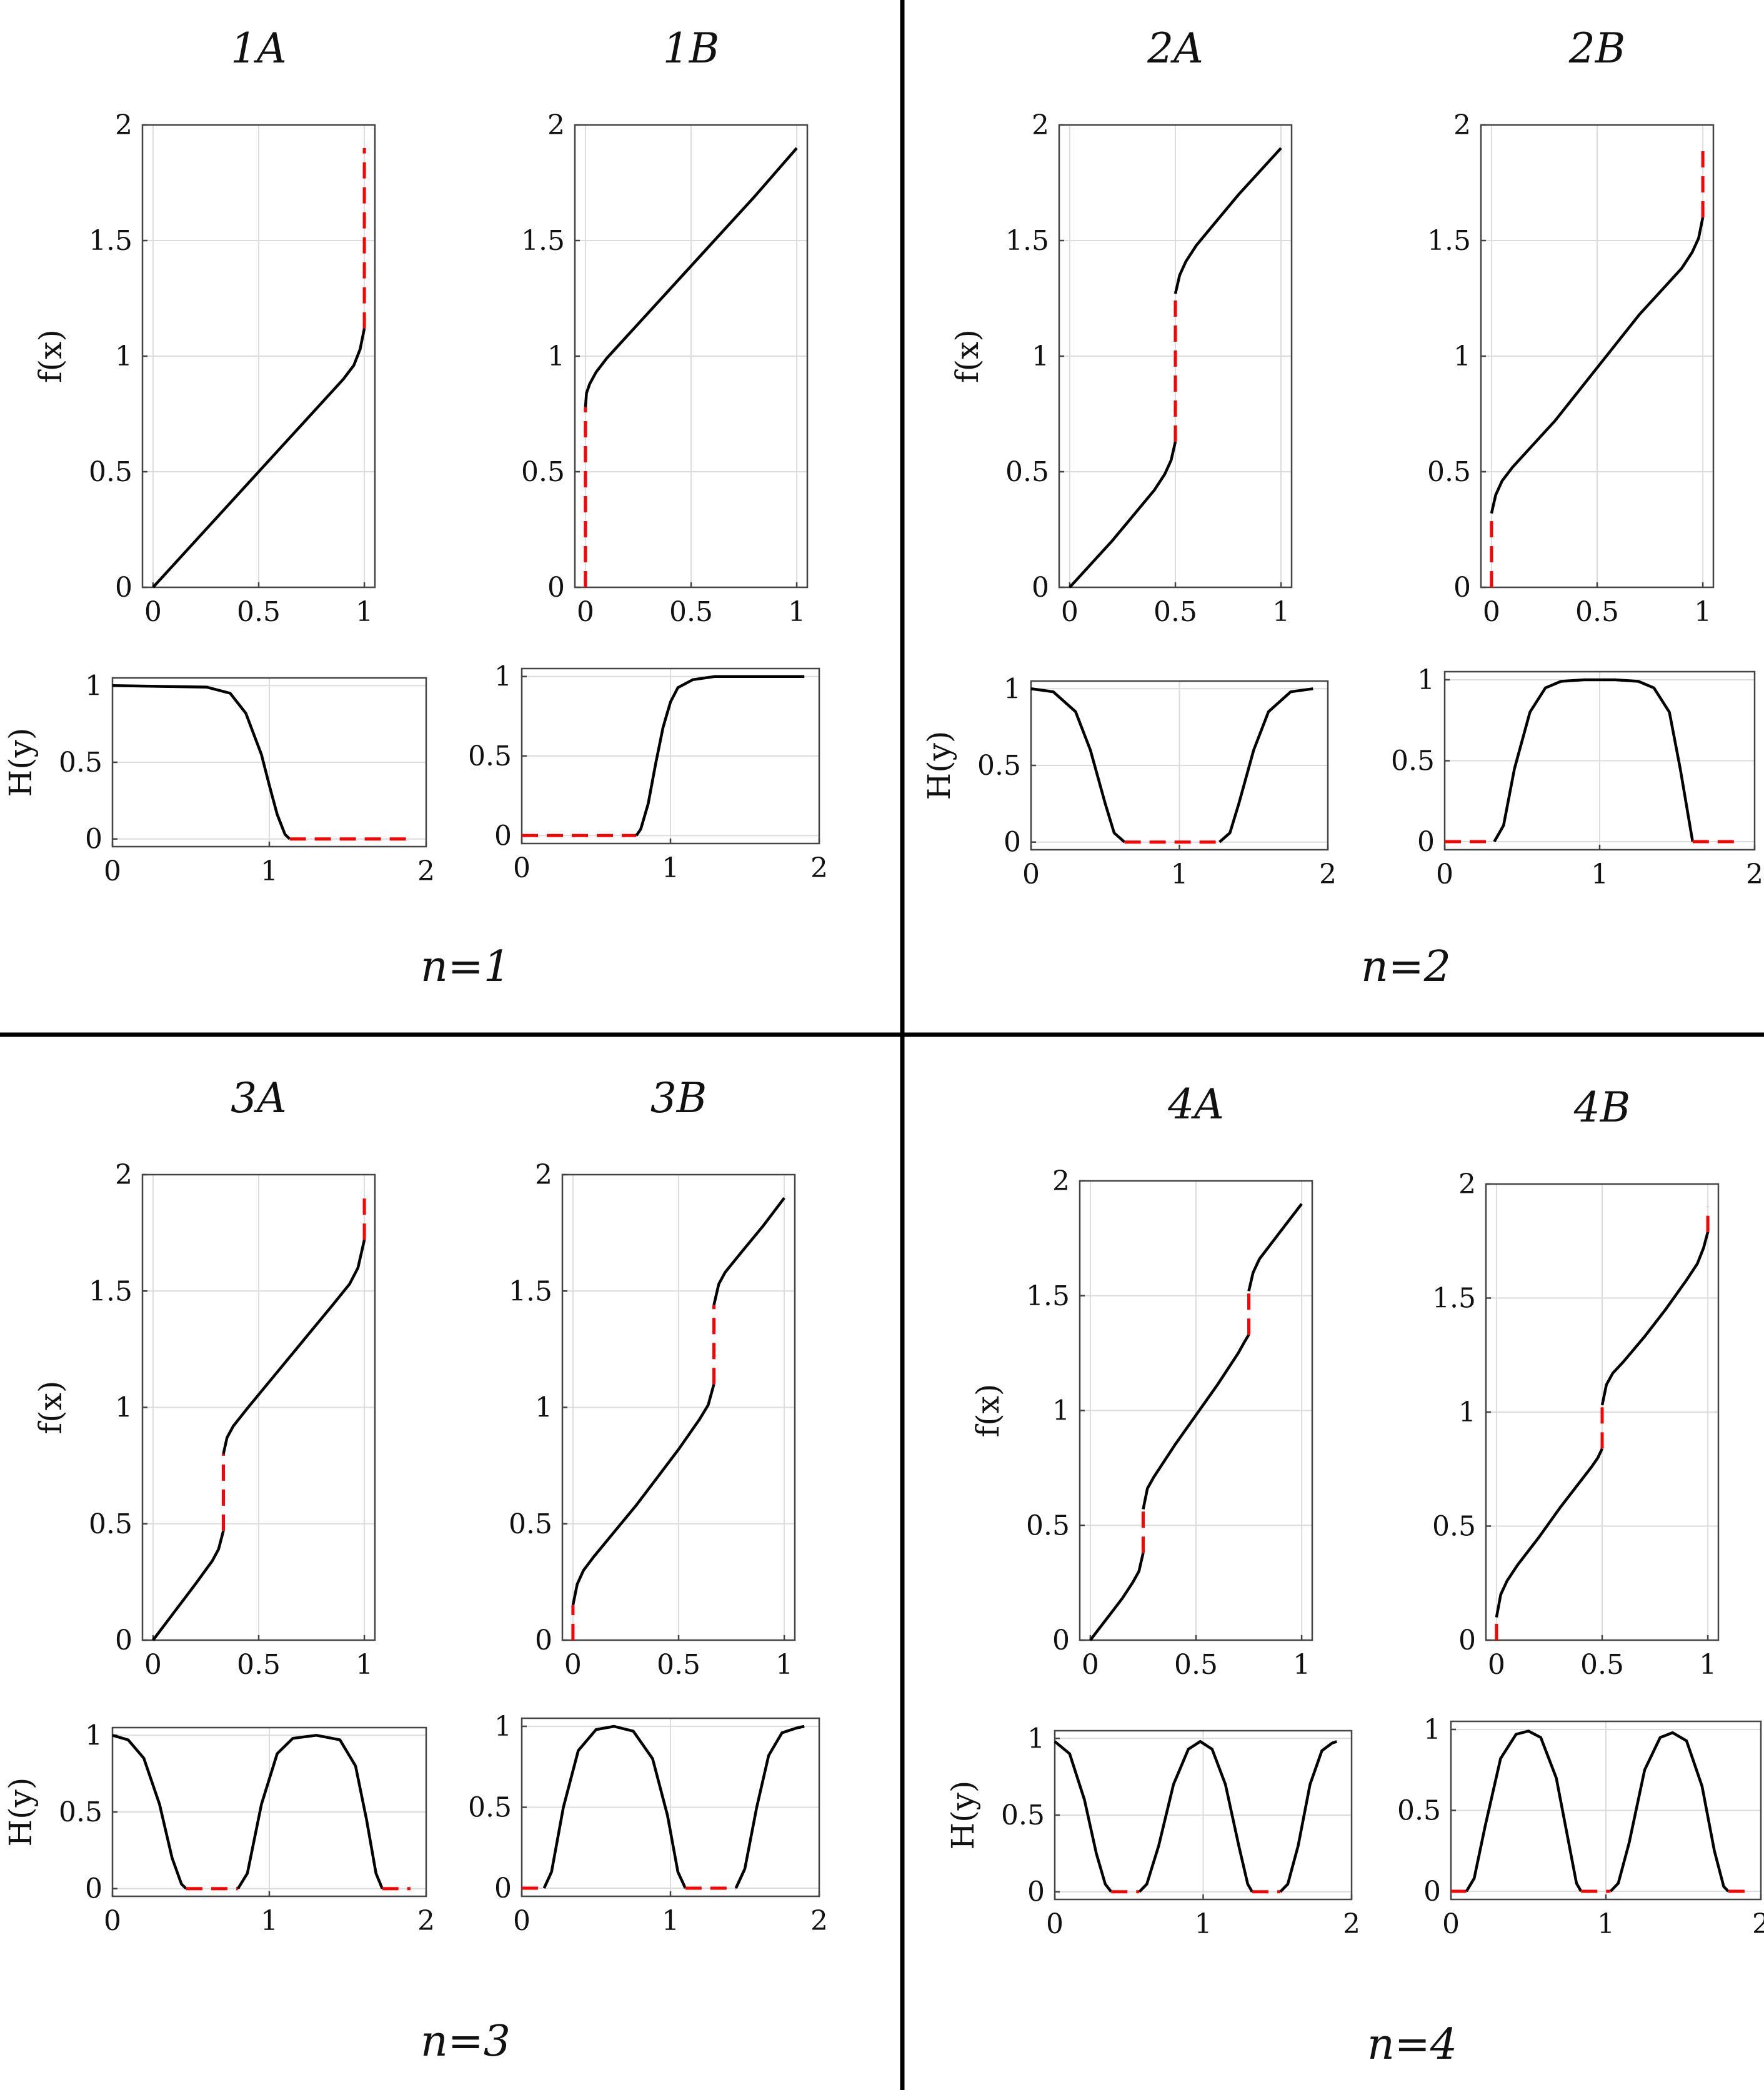  I want to click on subplot-4B: 0 1 2 0 0.5 1, so click(1580, 1827).